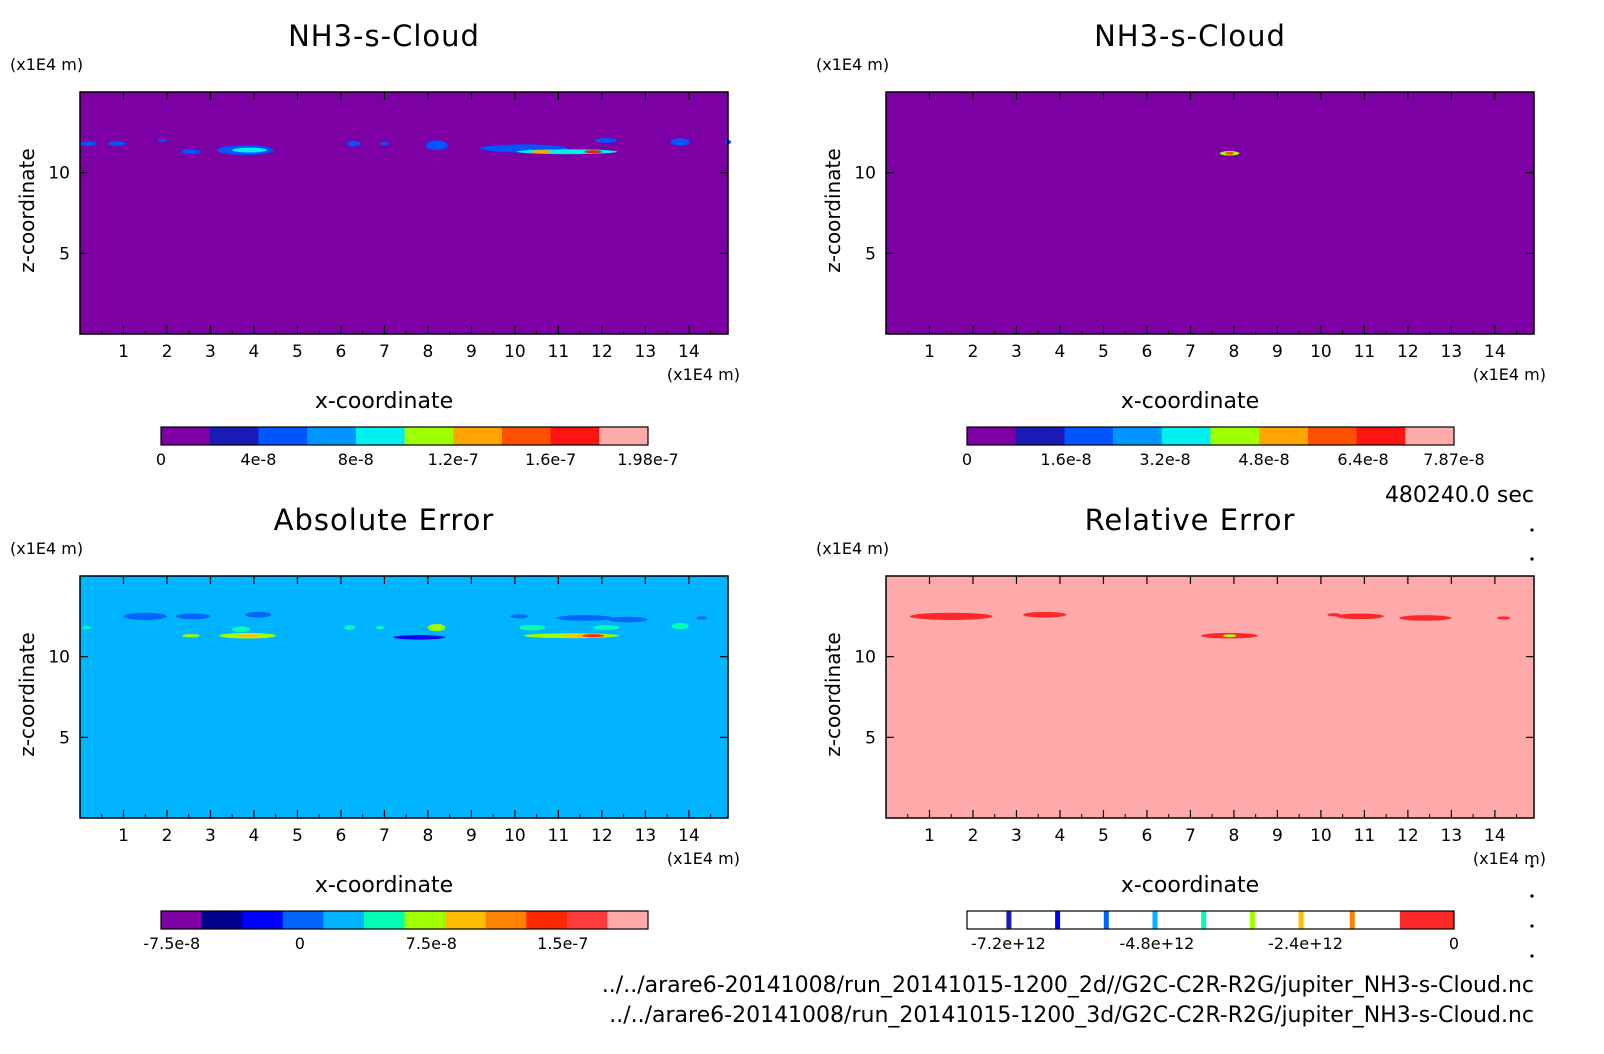 The height and width of the screenshot is (1054, 1604). What do you see at coordinates (1190, 36) in the screenshot?
I see `panel-title: NH3-s-Cloud` at bounding box center [1190, 36].